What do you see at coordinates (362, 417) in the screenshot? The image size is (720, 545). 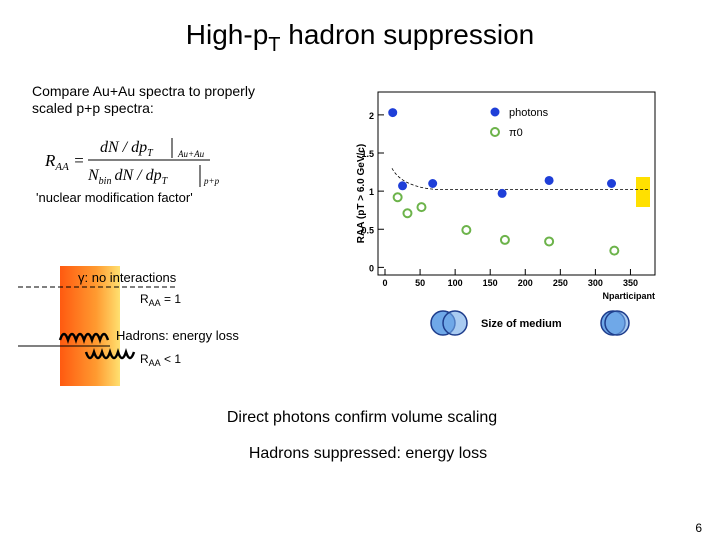 I see `conclusion: Direct photons confirm volume scaling` at bounding box center [362, 417].